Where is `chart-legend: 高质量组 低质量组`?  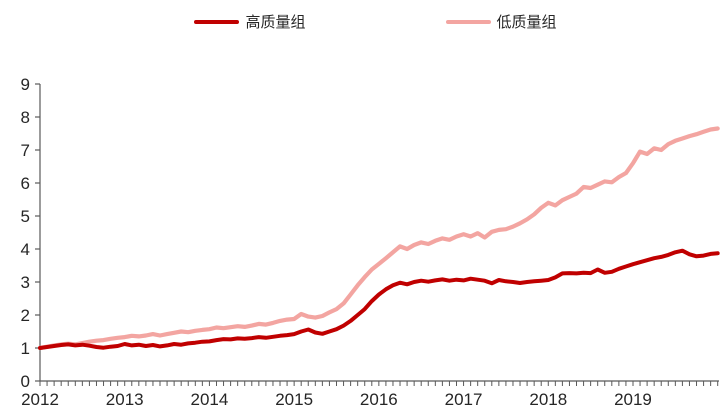 chart-legend: 高质量组 低质量组 is located at coordinates (368, 22).